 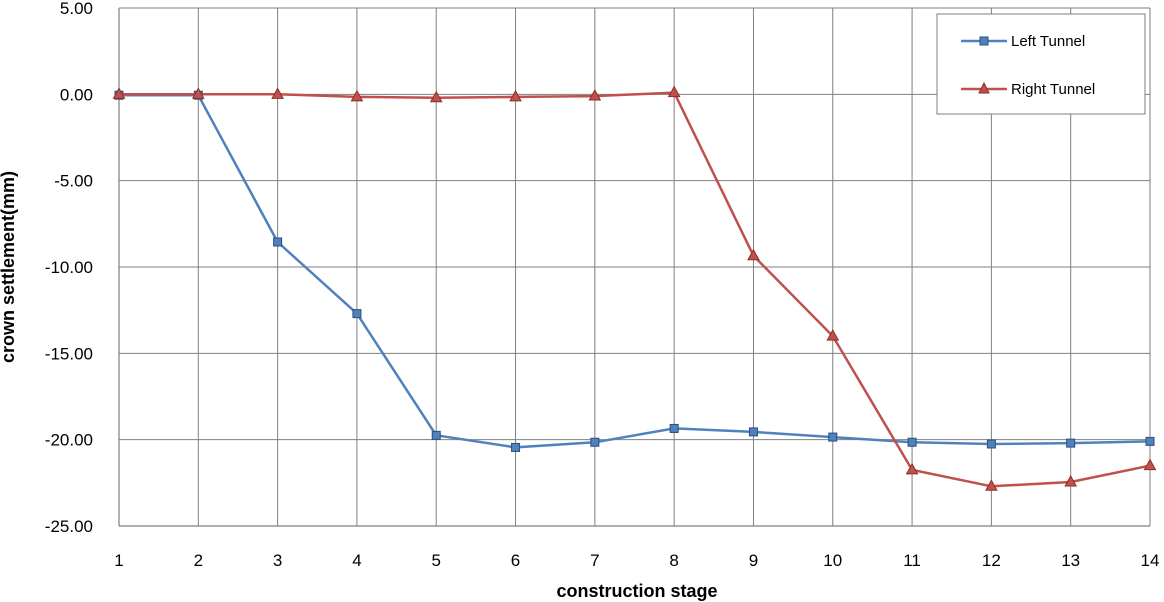 What do you see at coordinates (118, 560) in the screenshot?
I see `x-tick-label: 1` at bounding box center [118, 560].